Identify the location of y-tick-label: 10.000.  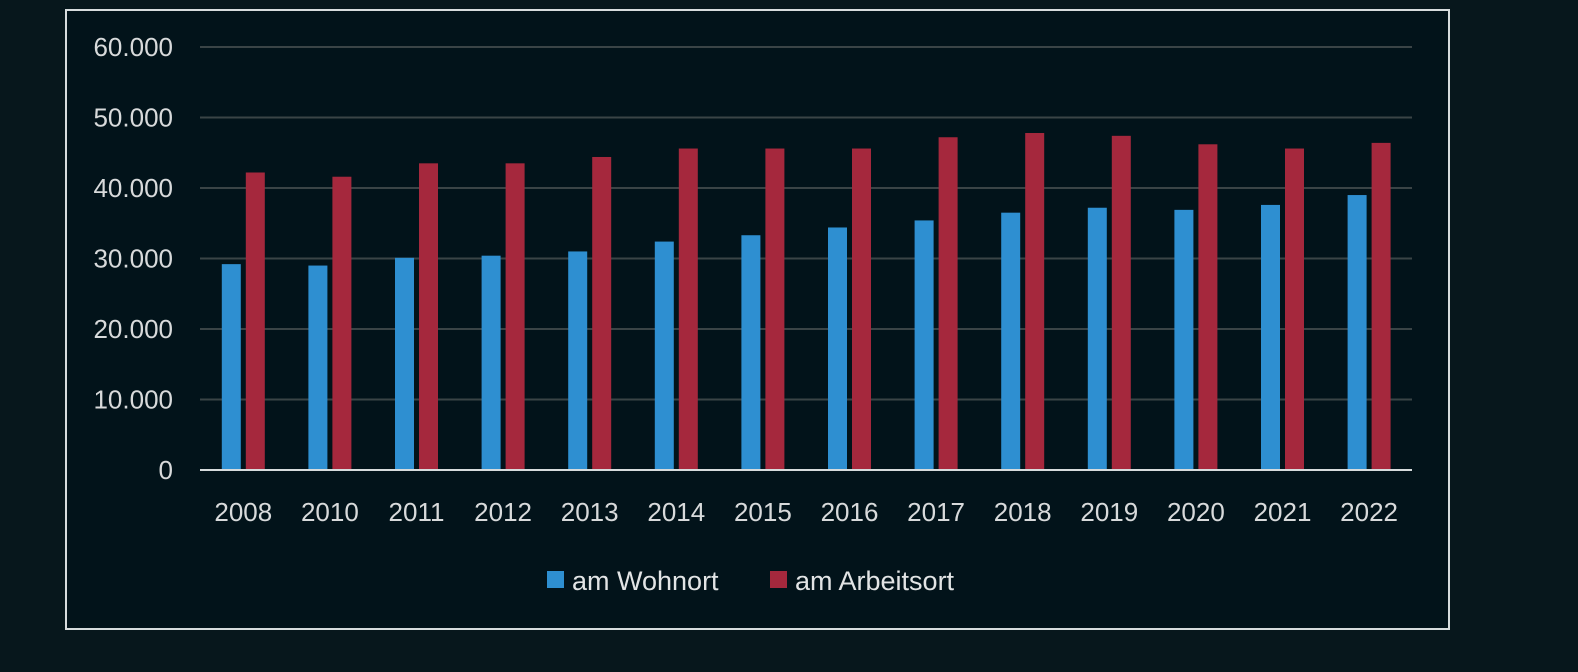
(133, 400).